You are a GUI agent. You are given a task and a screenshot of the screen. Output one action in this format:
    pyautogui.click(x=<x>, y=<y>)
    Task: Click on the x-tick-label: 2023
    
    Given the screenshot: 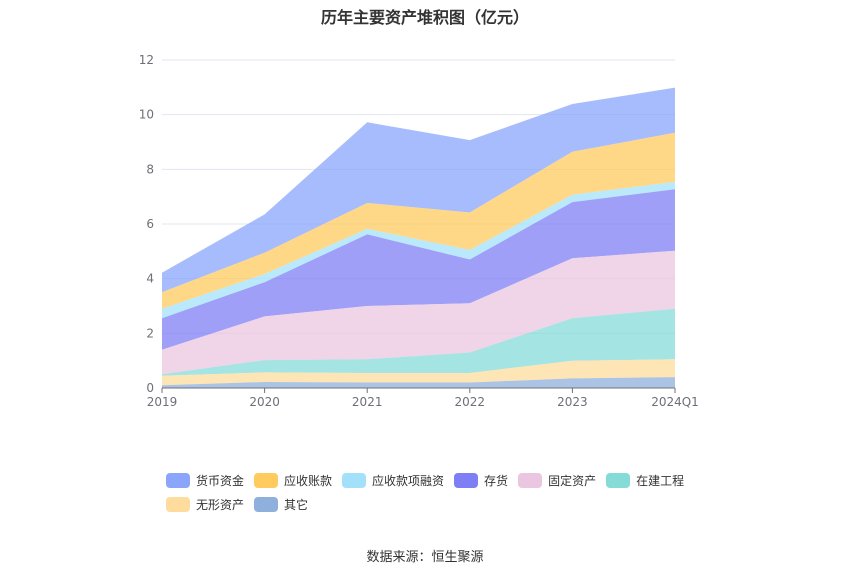 What is the action you would take?
    pyautogui.click(x=572, y=402)
    